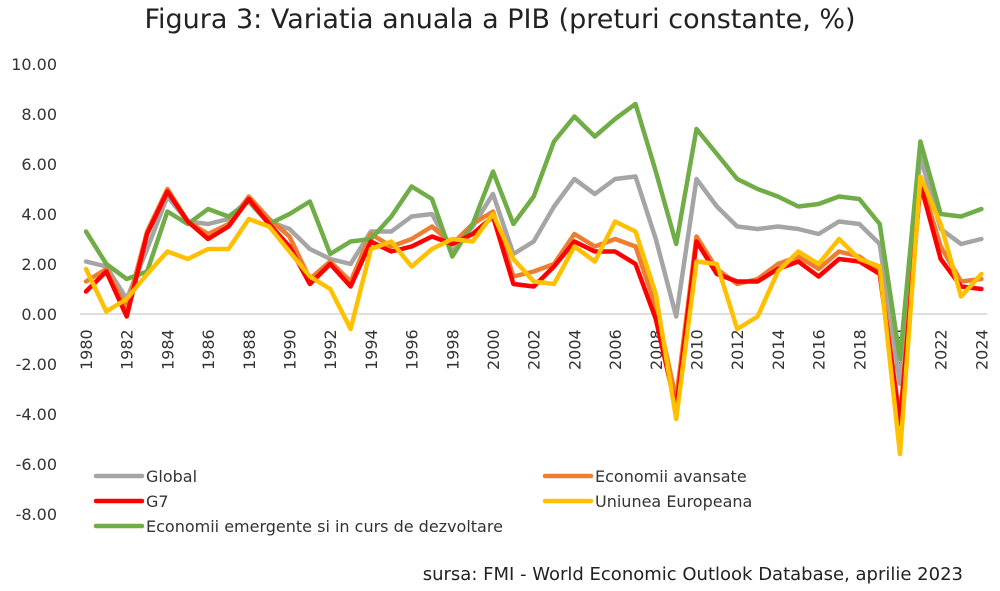 This screenshot has height=591, width=1000. I want to click on legend-label: G7, so click(157, 501).